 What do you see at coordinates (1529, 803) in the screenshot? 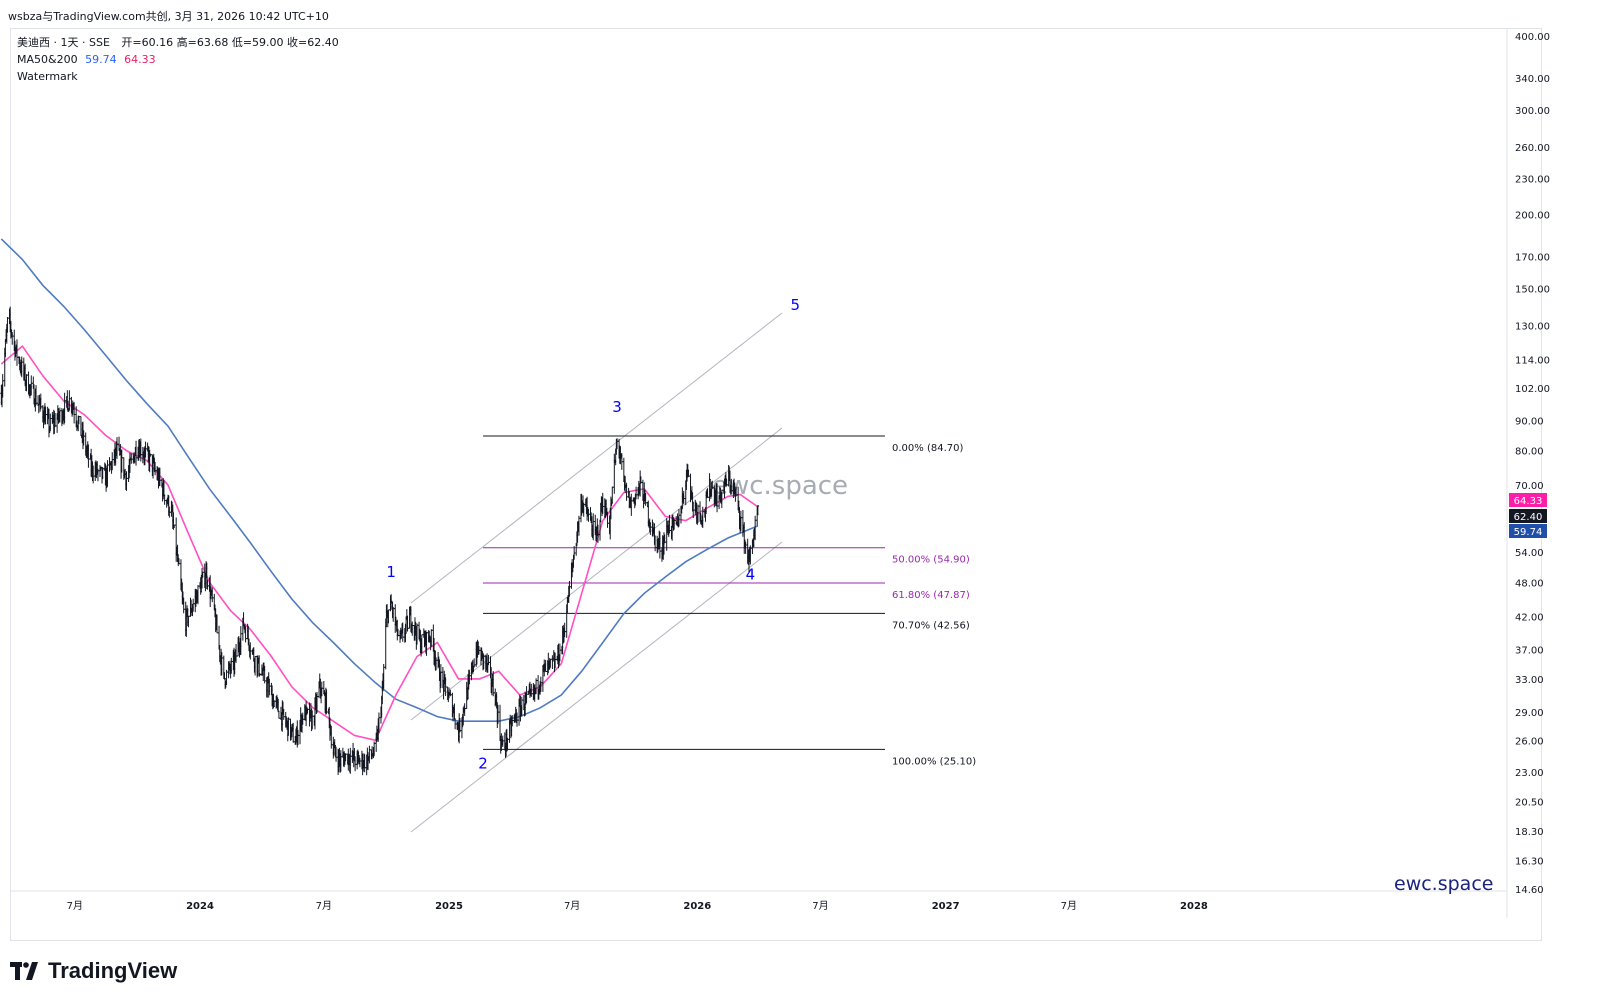
I see `y-tick-label: 20.50` at bounding box center [1529, 803].